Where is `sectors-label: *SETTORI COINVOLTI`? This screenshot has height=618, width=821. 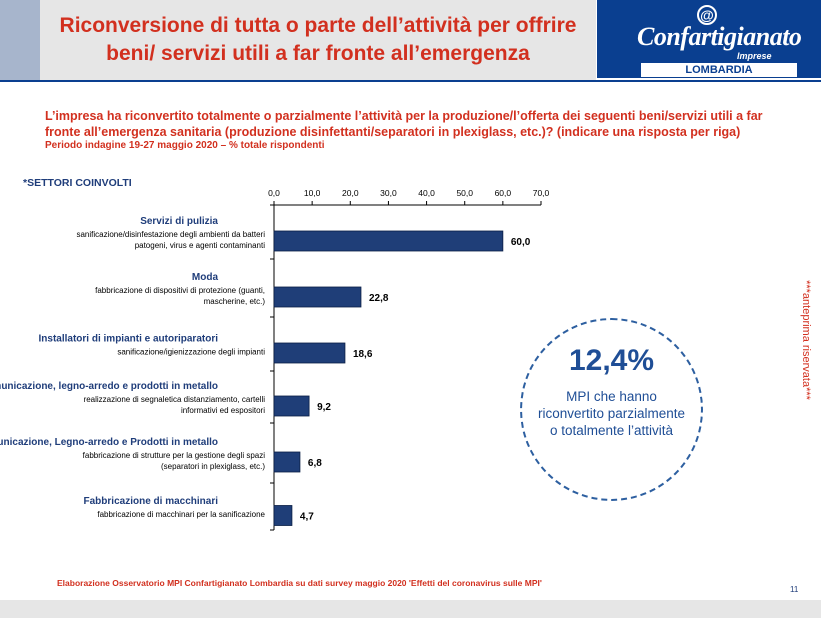 sectors-label: *SETTORI COINVOLTI is located at coordinates (77, 183).